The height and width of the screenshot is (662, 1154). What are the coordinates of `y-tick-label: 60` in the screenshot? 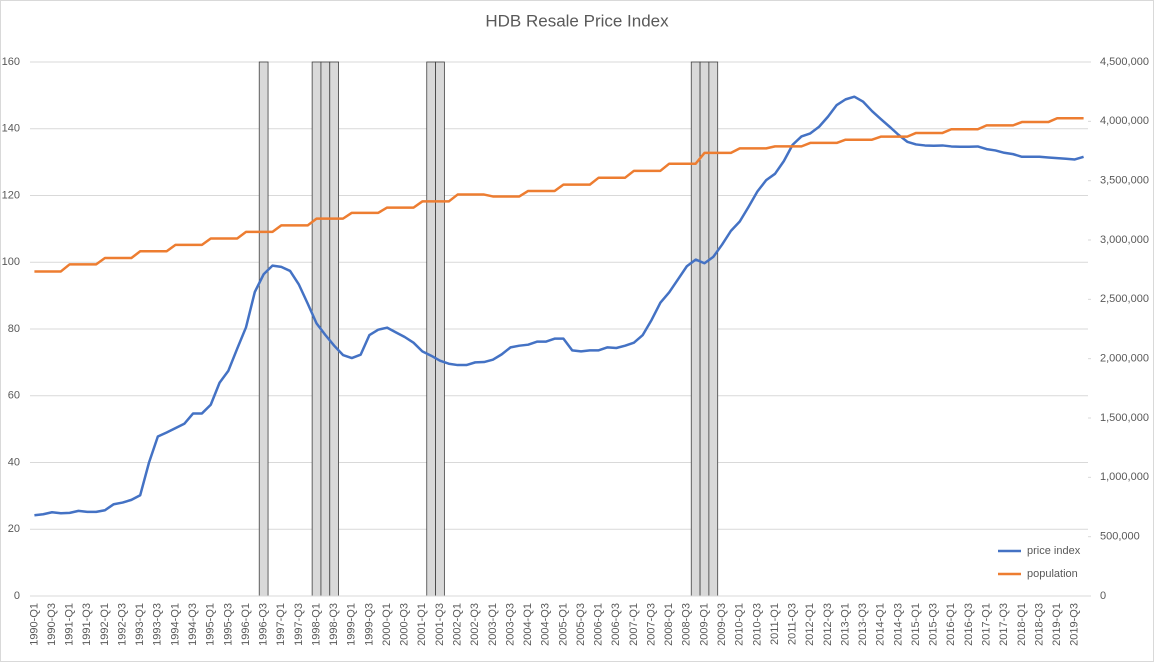 It's located at (14, 396).